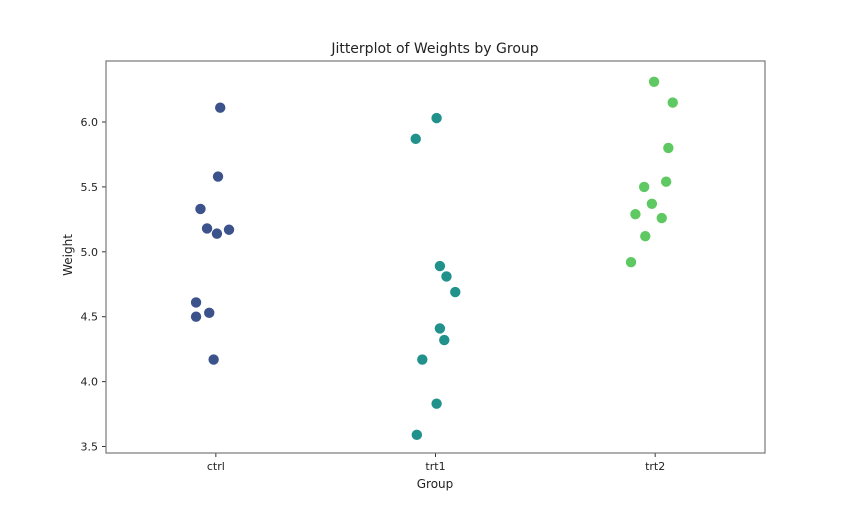 Image resolution: width=848 pixels, height=513 pixels. I want to click on y-tick-label: 4.5, so click(90, 317).